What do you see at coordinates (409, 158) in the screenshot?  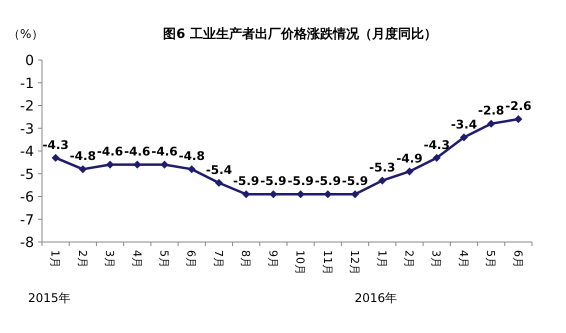 I see `data-label: -4.9` at bounding box center [409, 158].